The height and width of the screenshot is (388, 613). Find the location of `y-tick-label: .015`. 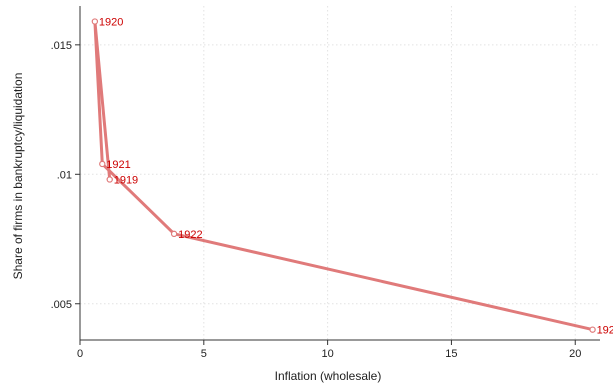

y-tick-label: .015 is located at coordinates (61, 46).